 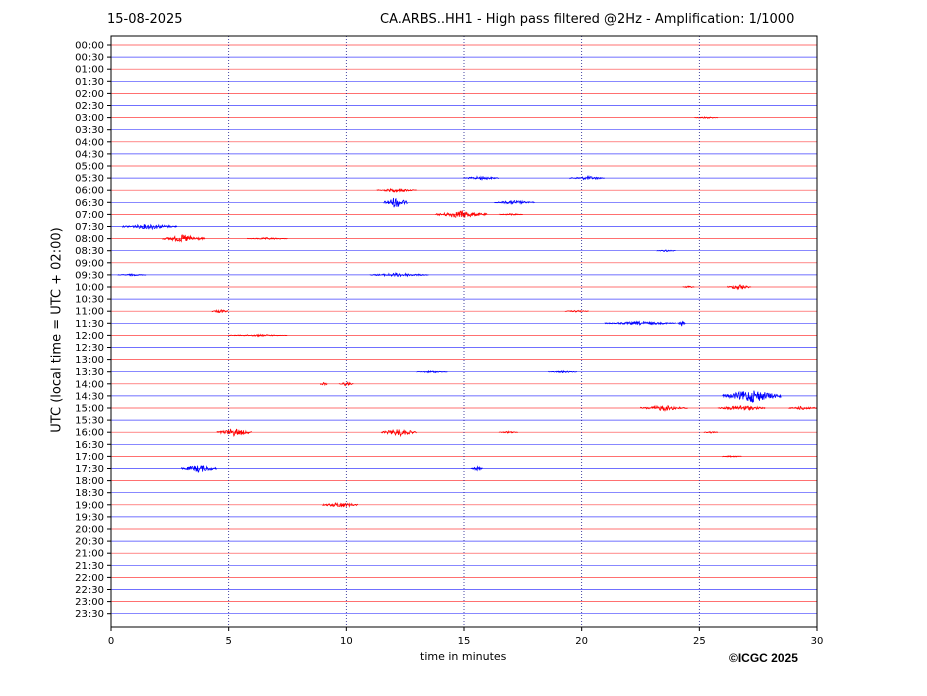 I want to click on y-tick-label: 21:30, so click(x=89, y=566).